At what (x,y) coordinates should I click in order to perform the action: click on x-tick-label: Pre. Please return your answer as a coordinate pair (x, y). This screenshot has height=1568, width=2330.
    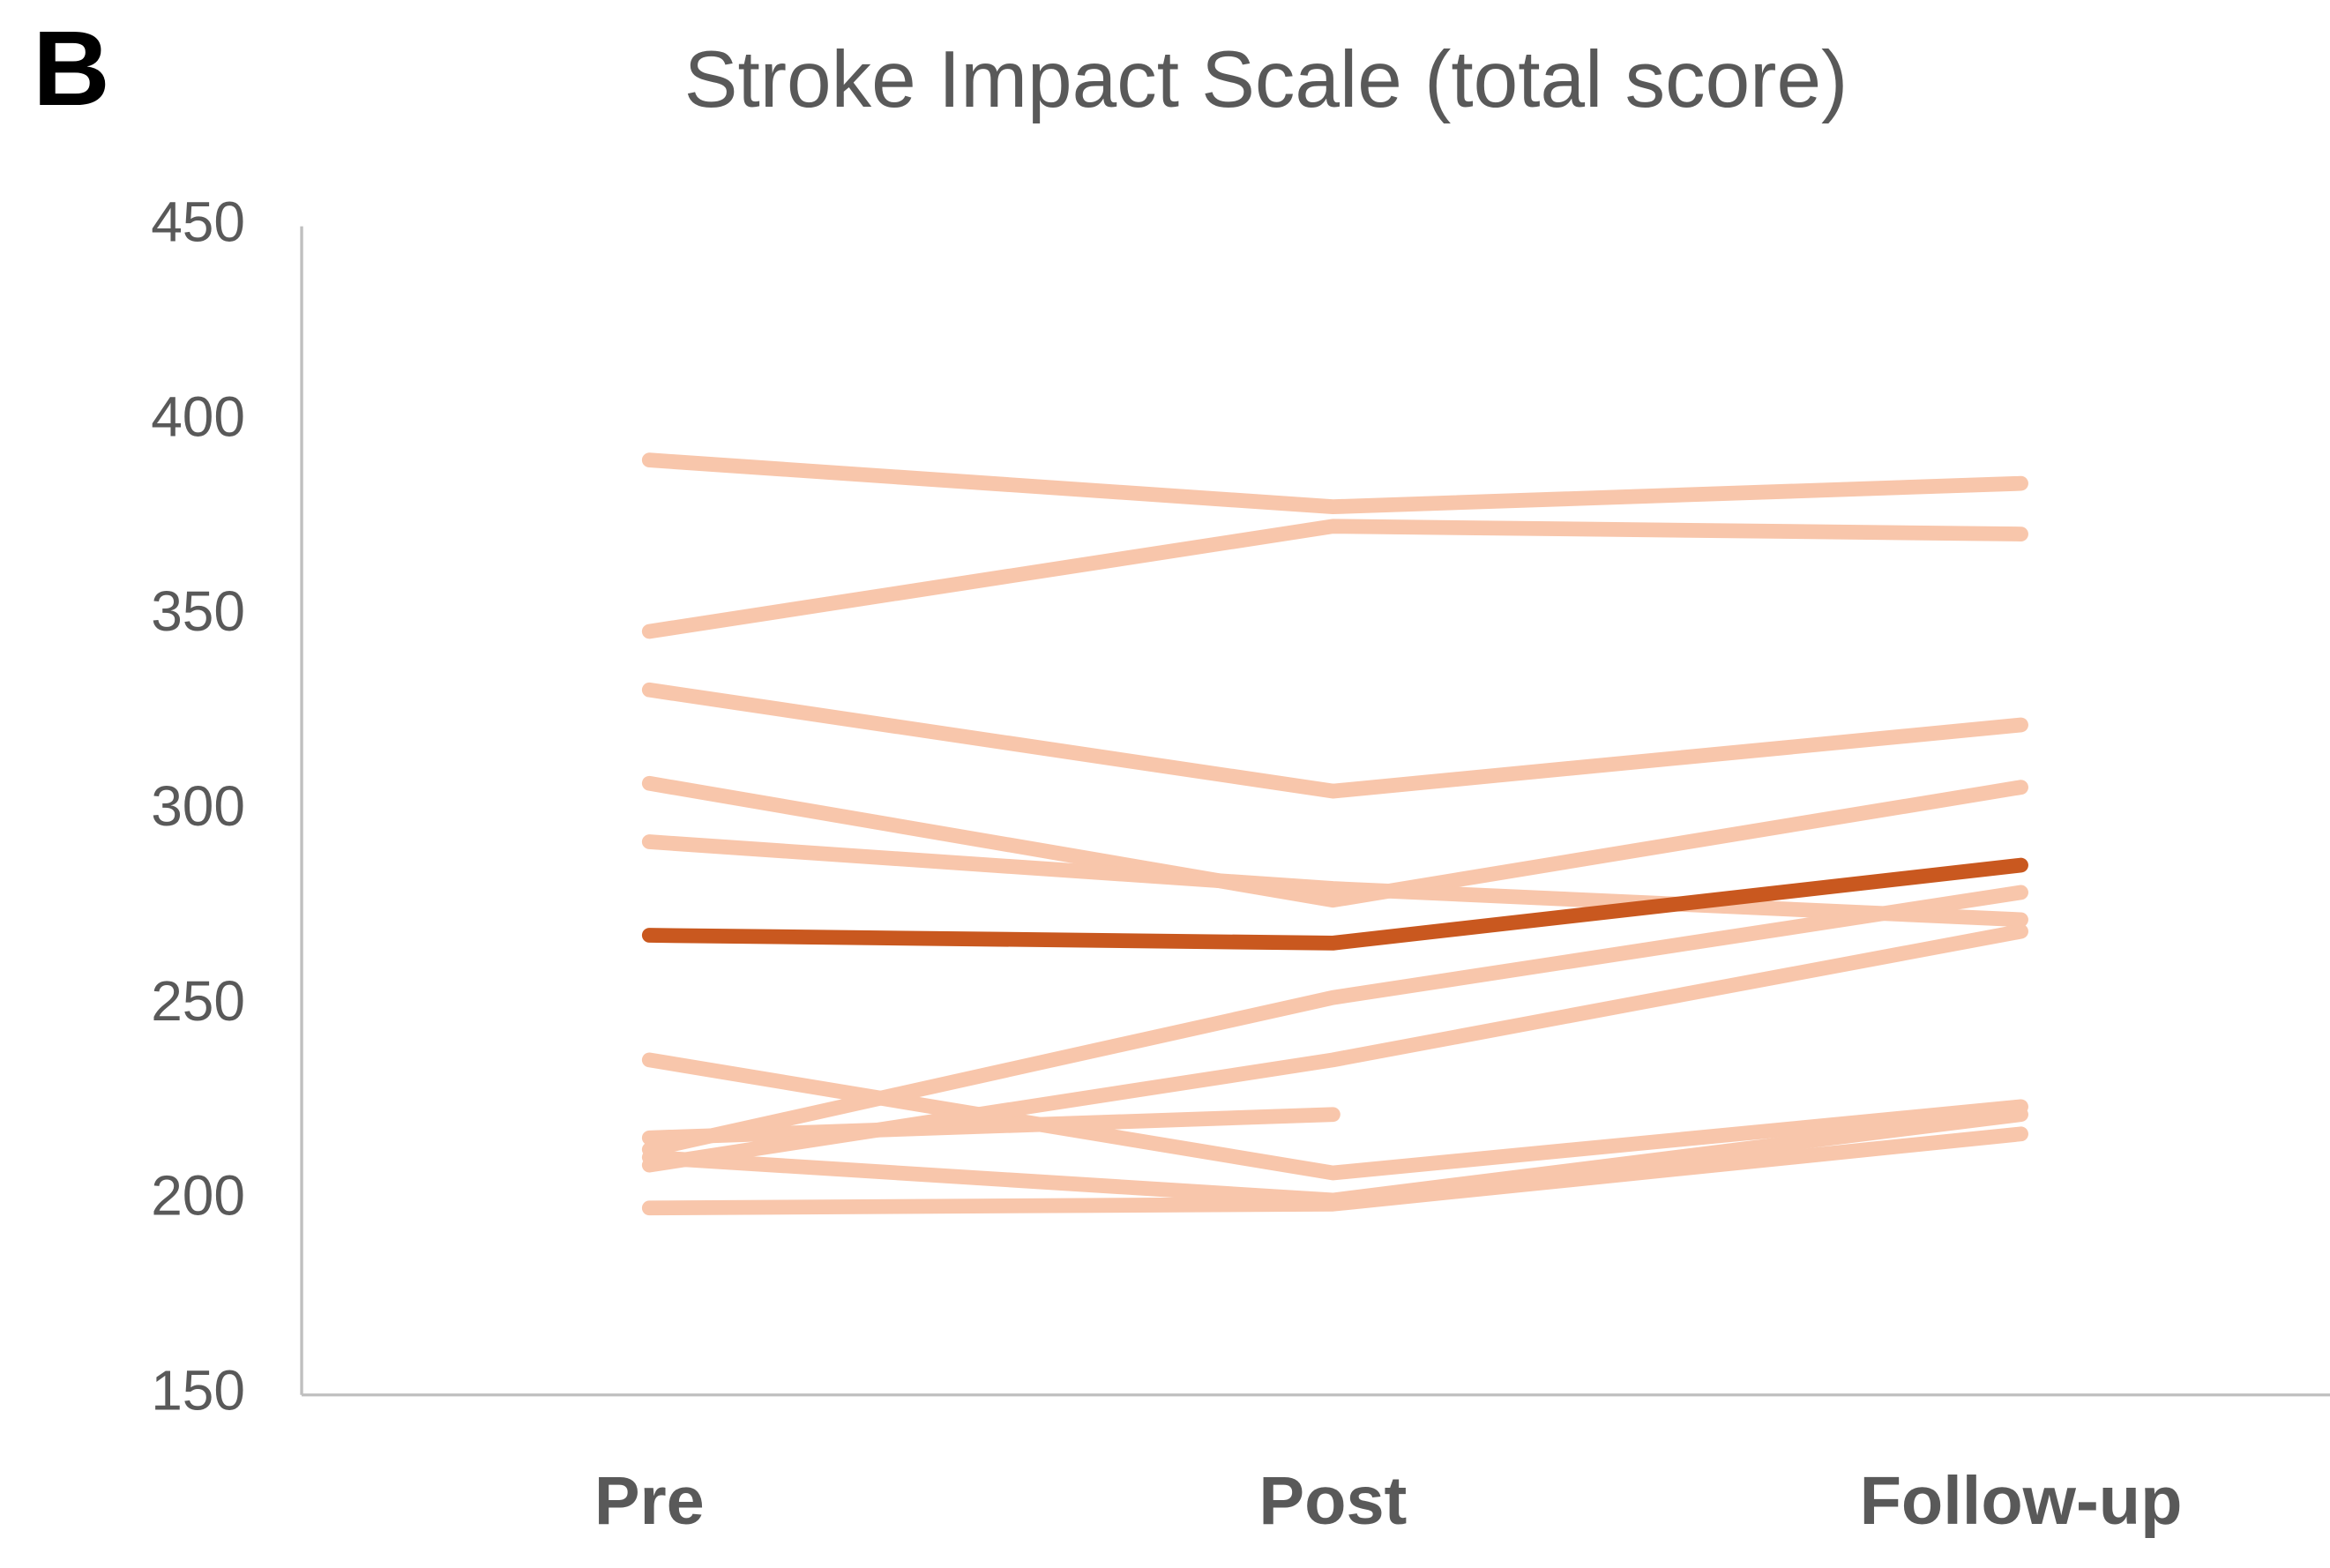
    Looking at the image, I should click on (649, 1501).